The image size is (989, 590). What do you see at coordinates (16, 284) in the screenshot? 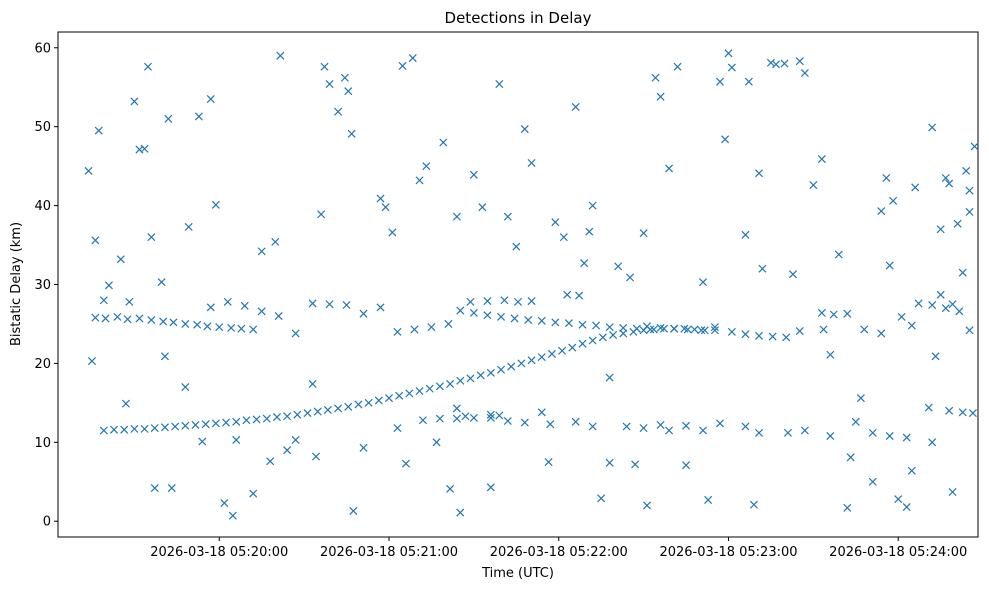
I see `y-axis-label: Bistatic Delay (km)` at bounding box center [16, 284].